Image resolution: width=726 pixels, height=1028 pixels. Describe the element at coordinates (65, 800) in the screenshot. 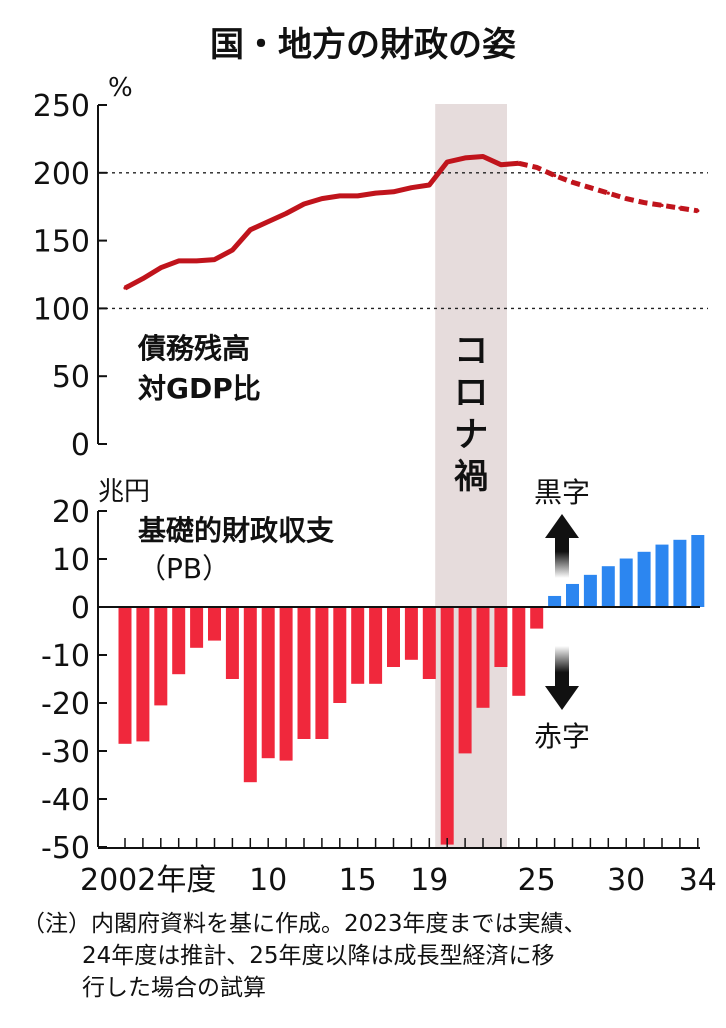

I see `pb-tick-label: -40` at that location.